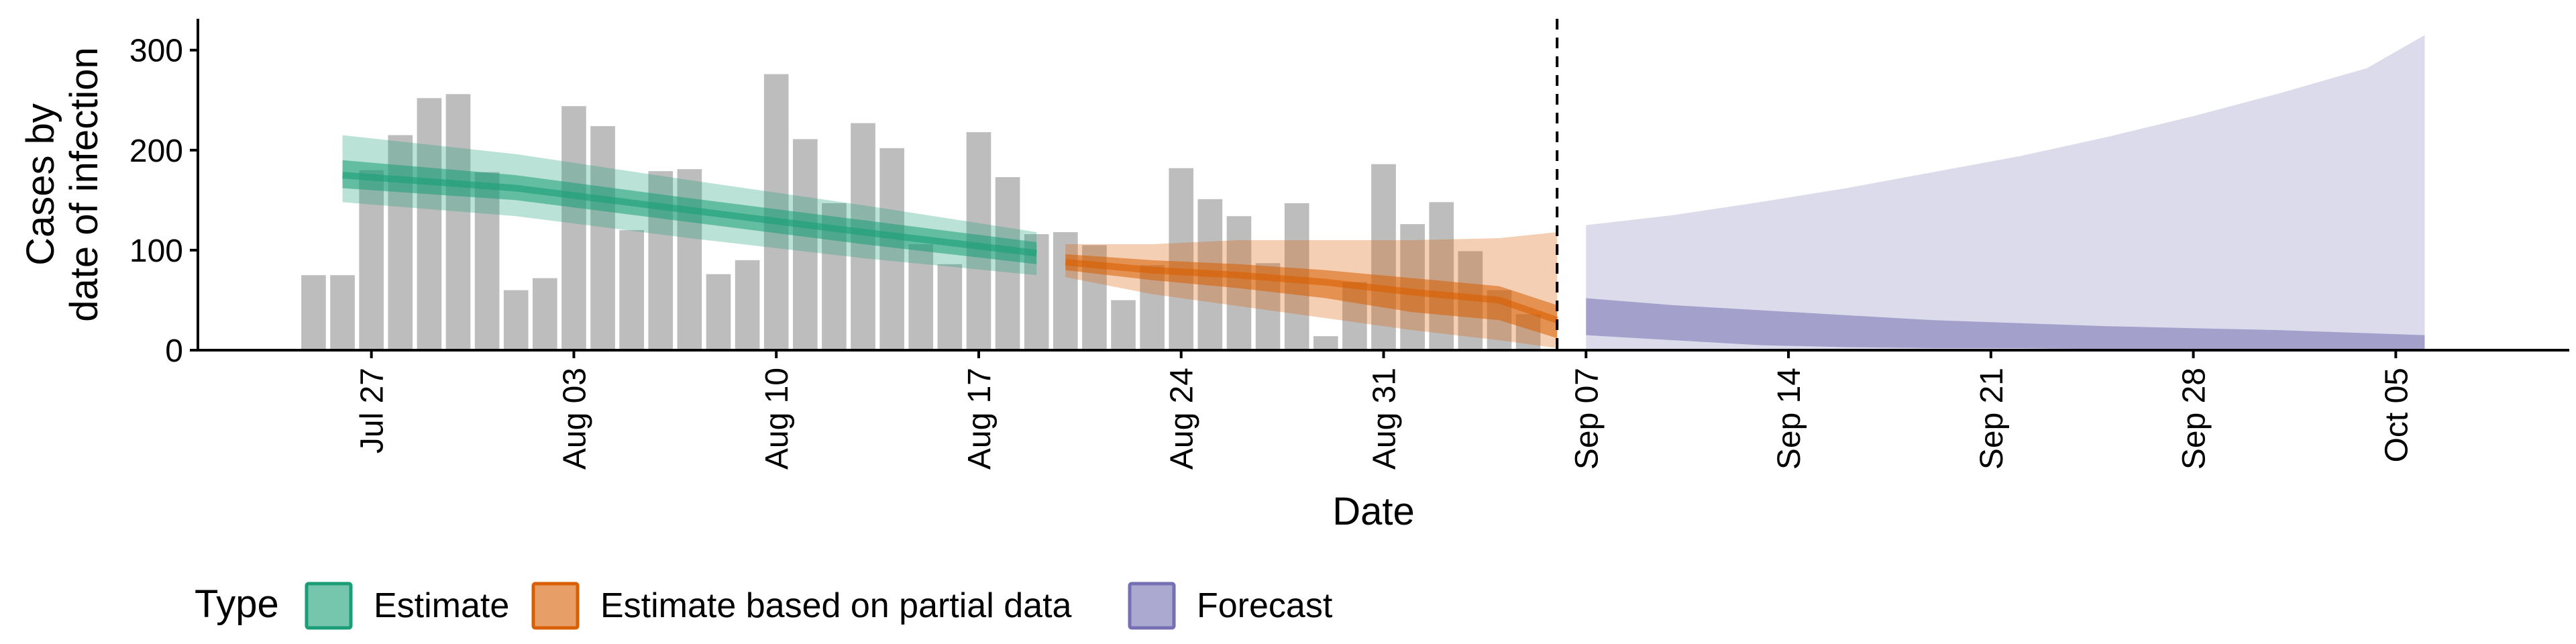 The height and width of the screenshot is (644, 2576). Describe the element at coordinates (1182, 419) in the screenshot. I see `x-tick-label: Aug 24` at that location.